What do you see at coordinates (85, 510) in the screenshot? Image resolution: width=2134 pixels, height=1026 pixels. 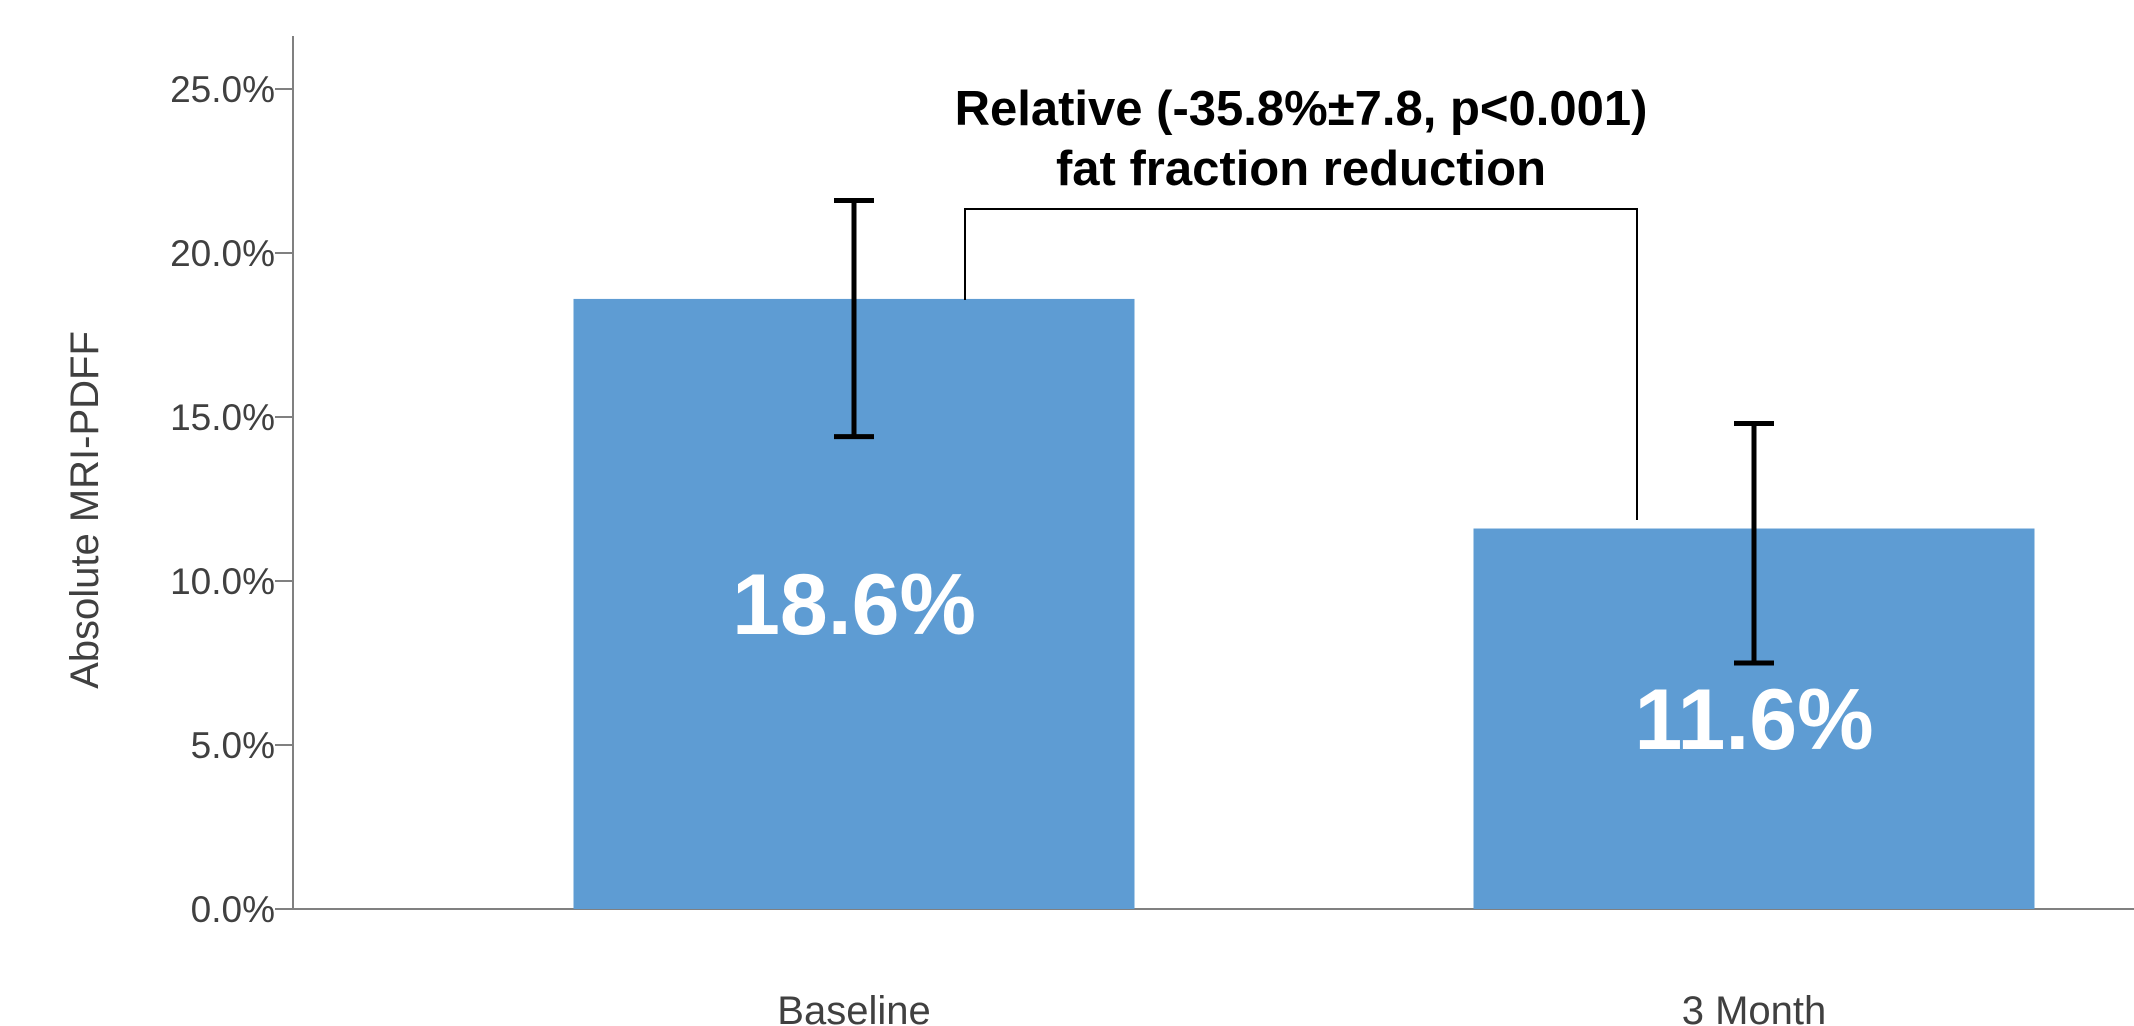 I see `y-axis-title: Absolute MRI-PDFF` at bounding box center [85, 510].